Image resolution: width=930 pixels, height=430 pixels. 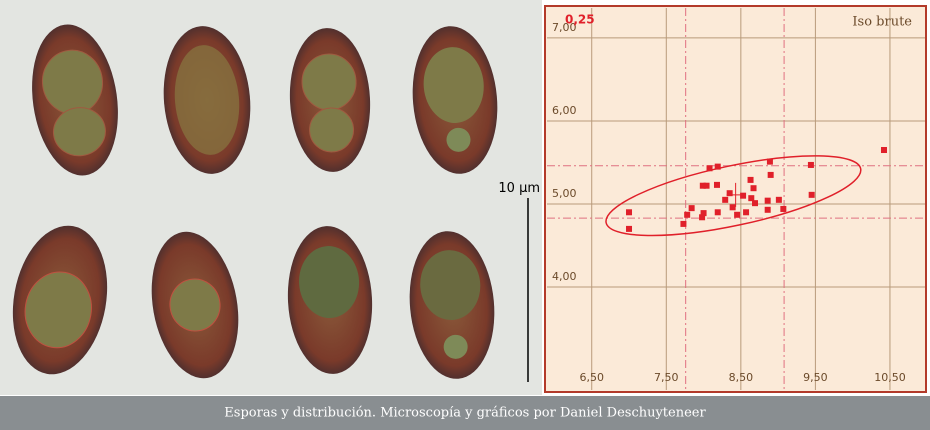 I want to click on x-tick-label: 10,50, so click(x=890, y=377).